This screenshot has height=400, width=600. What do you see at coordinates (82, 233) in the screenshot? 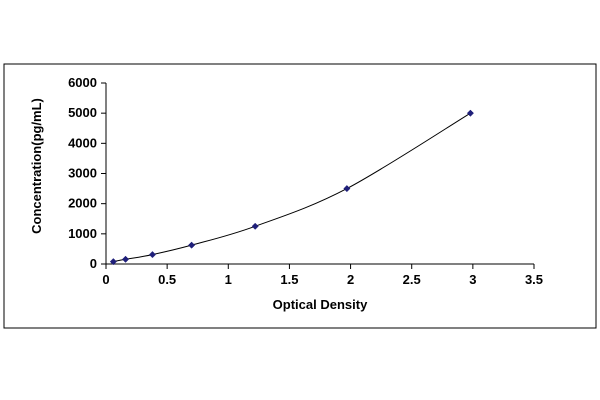
I see `y-tick-label: 1000` at bounding box center [82, 233].